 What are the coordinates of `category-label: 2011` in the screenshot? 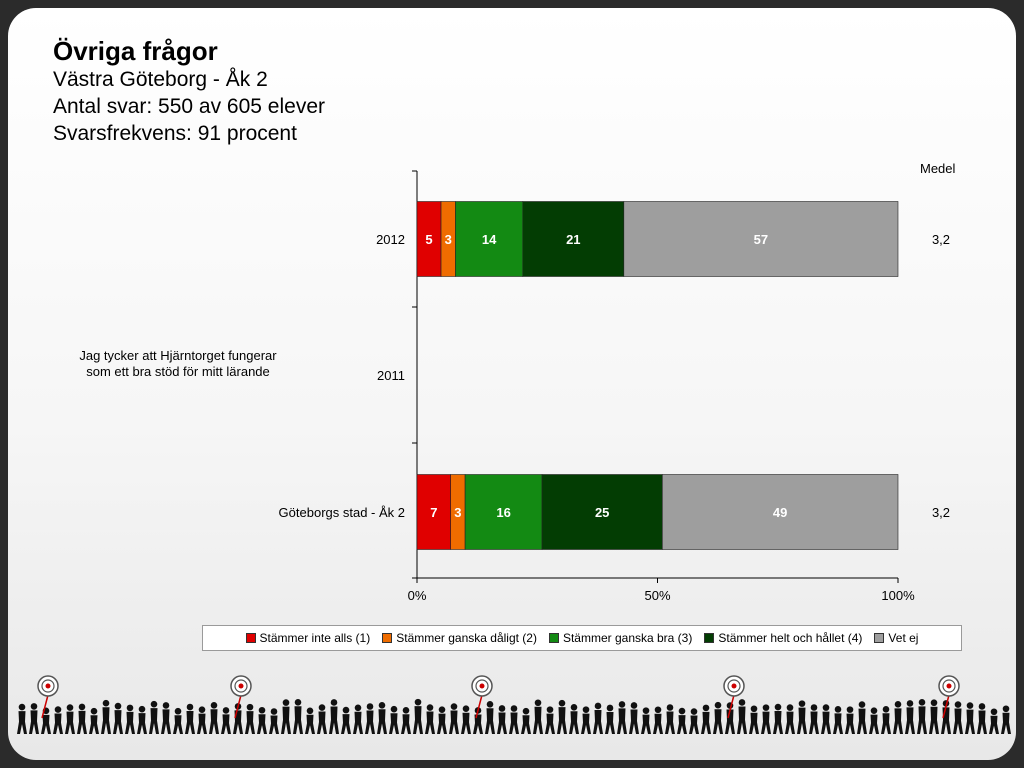 It's located at (391, 375).